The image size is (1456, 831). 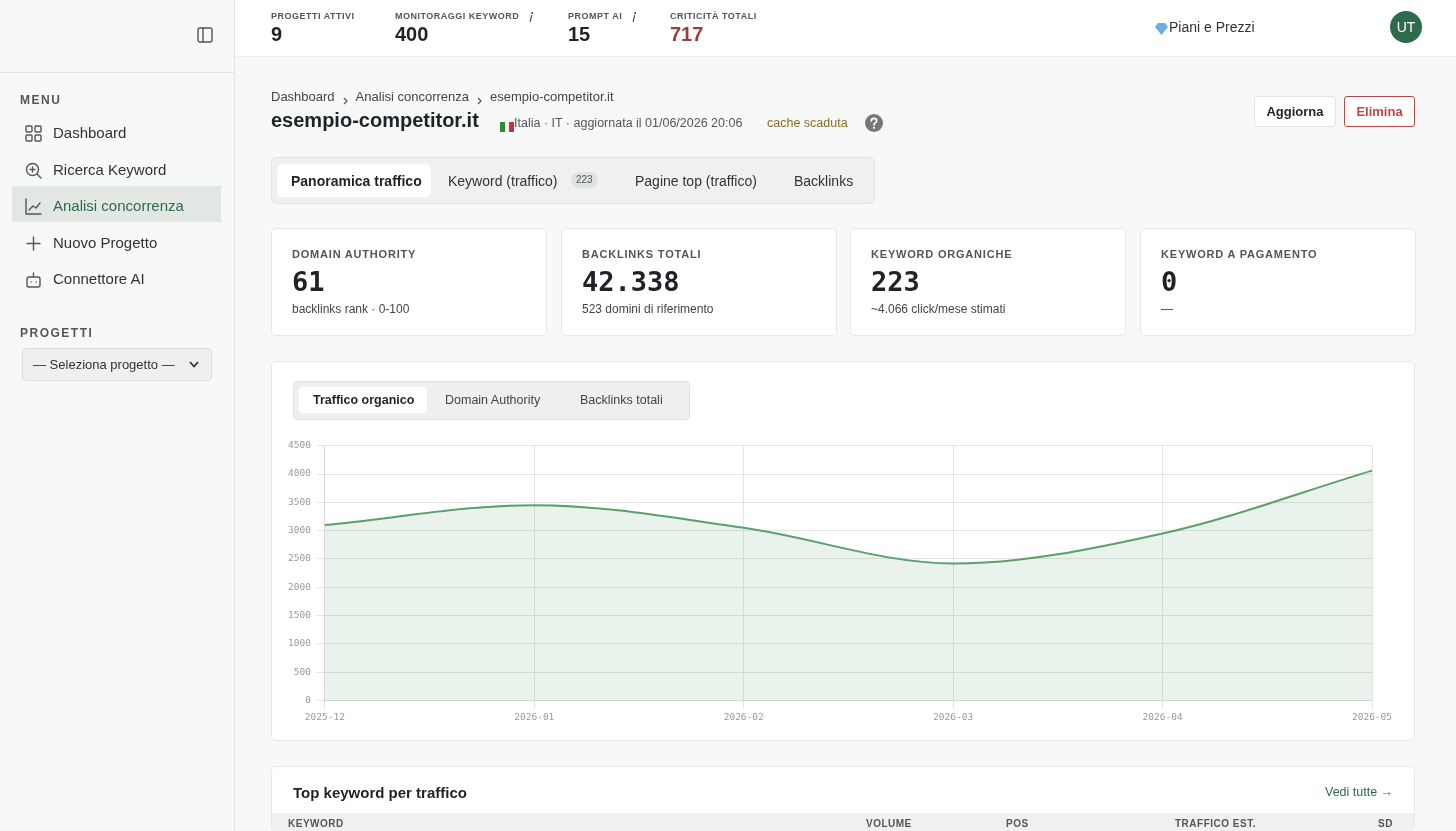 What do you see at coordinates (41, 100) in the screenshot?
I see `text: MENU` at bounding box center [41, 100].